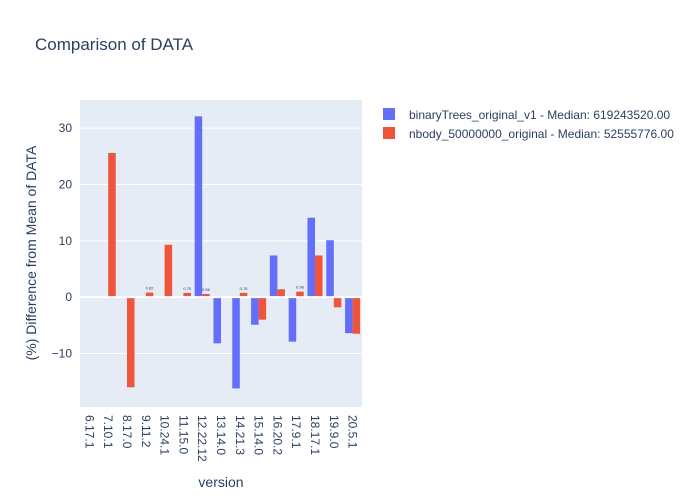 Image resolution: width=700 pixels, height=500 pixels. Describe the element at coordinates (225, 288) in the screenshot. I see `data-labels: 0.82 0.75 0.56 0.76 0.98` at that location.